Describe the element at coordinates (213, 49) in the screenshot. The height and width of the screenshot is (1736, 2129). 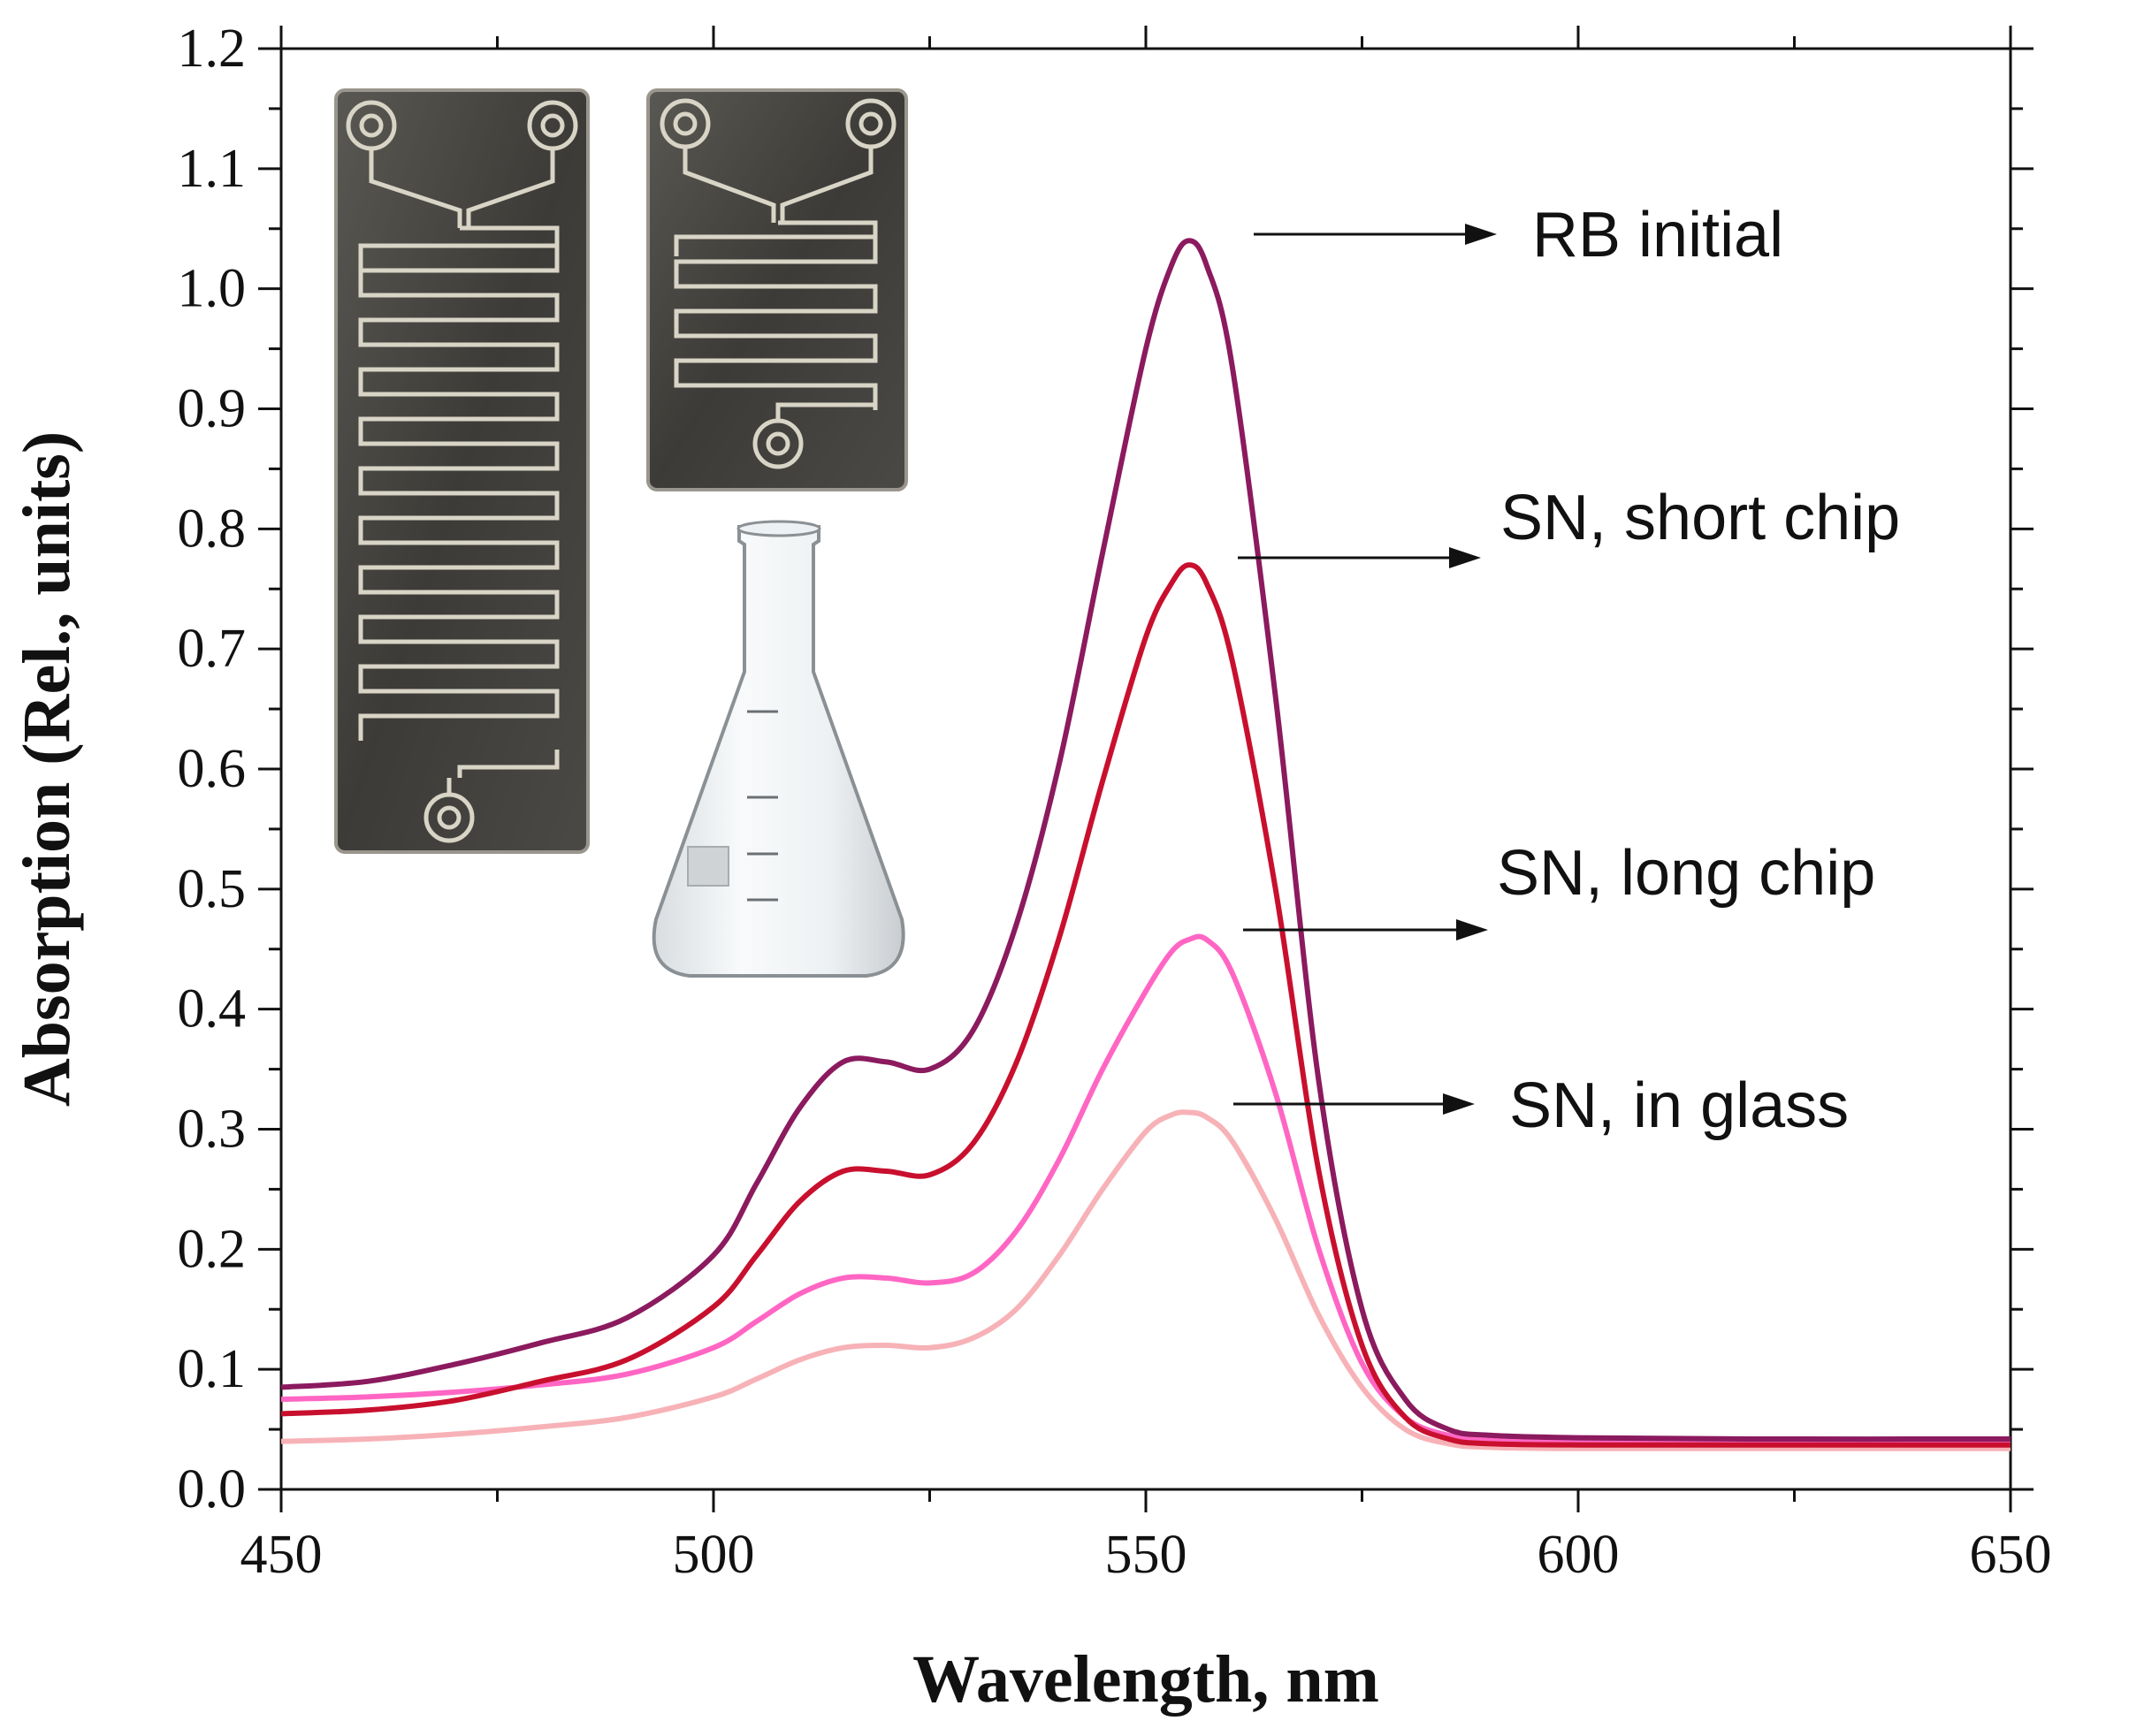
I see `y-tick-label: 1.2` at that location.